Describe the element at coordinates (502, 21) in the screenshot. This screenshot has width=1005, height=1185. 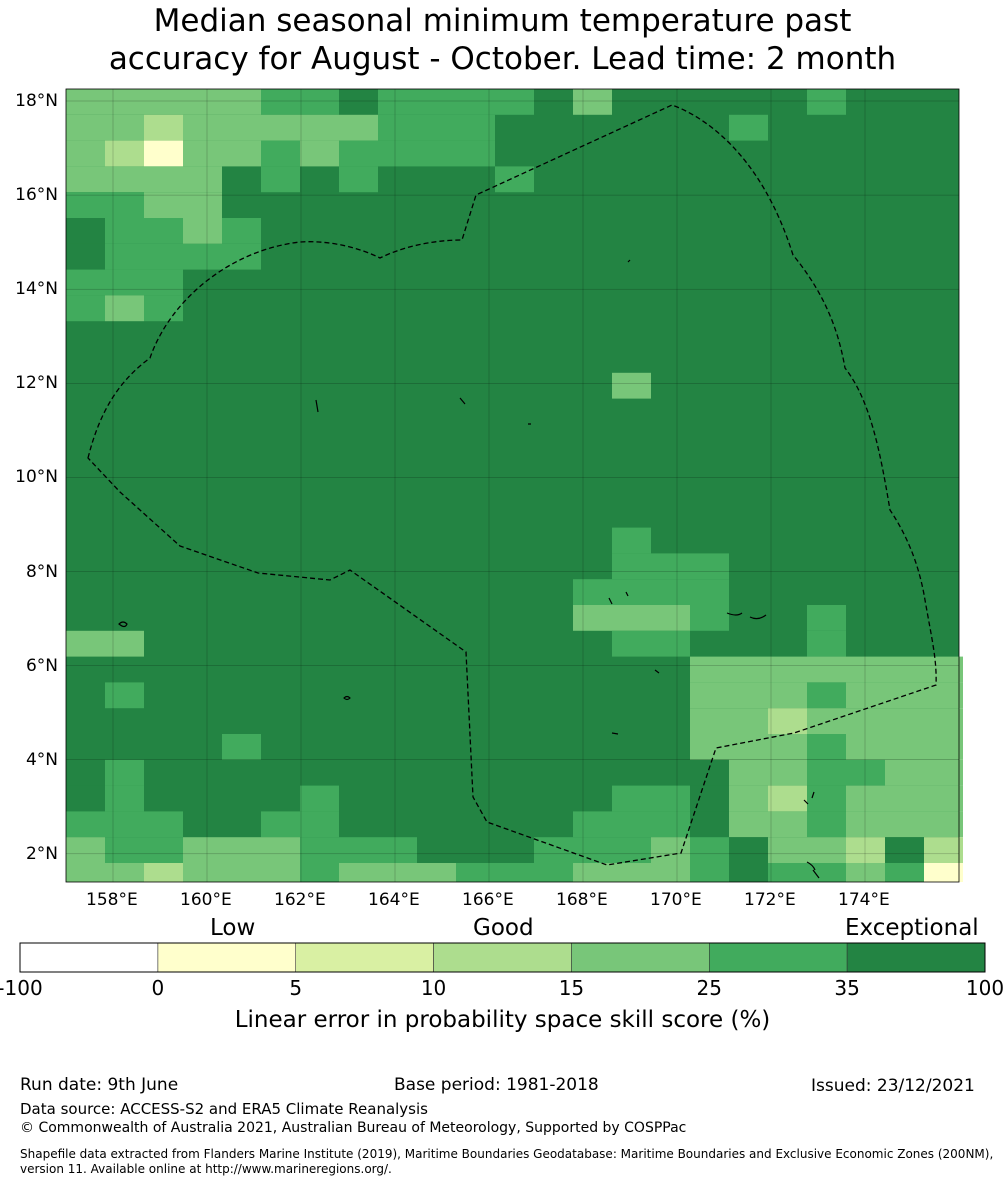
I see `map-title-line-1: Median seasonal minimum temperature past` at that location.